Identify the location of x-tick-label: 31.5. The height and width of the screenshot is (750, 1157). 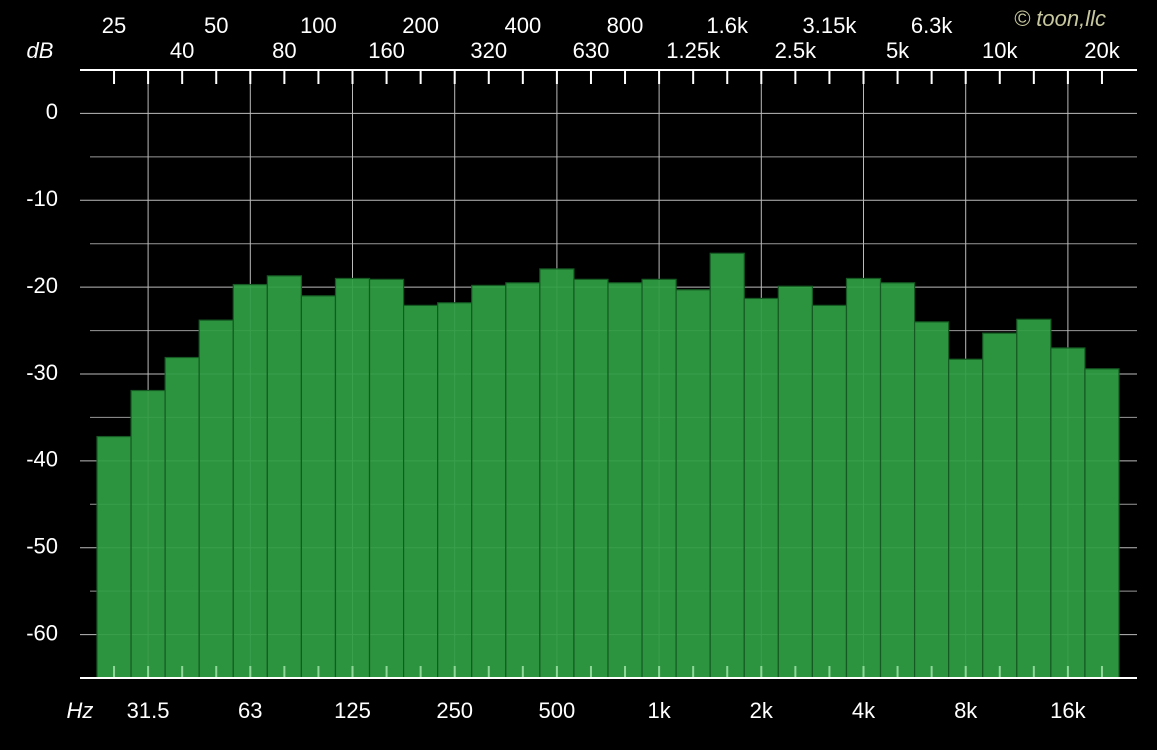
(148, 710).